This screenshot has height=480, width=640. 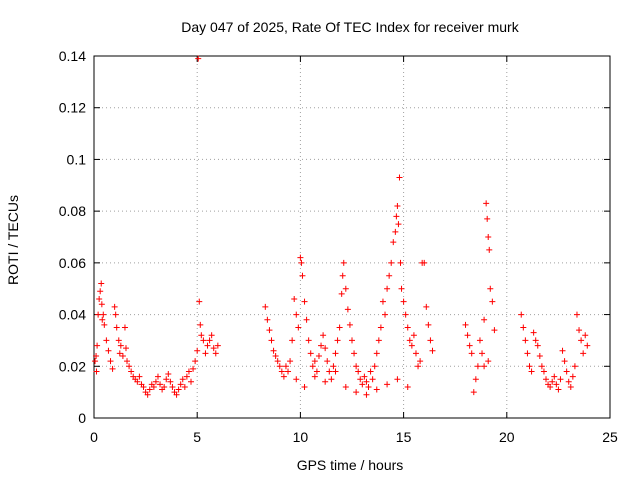 I want to click on y-tick-label: 0, so click(x=82, y=418).